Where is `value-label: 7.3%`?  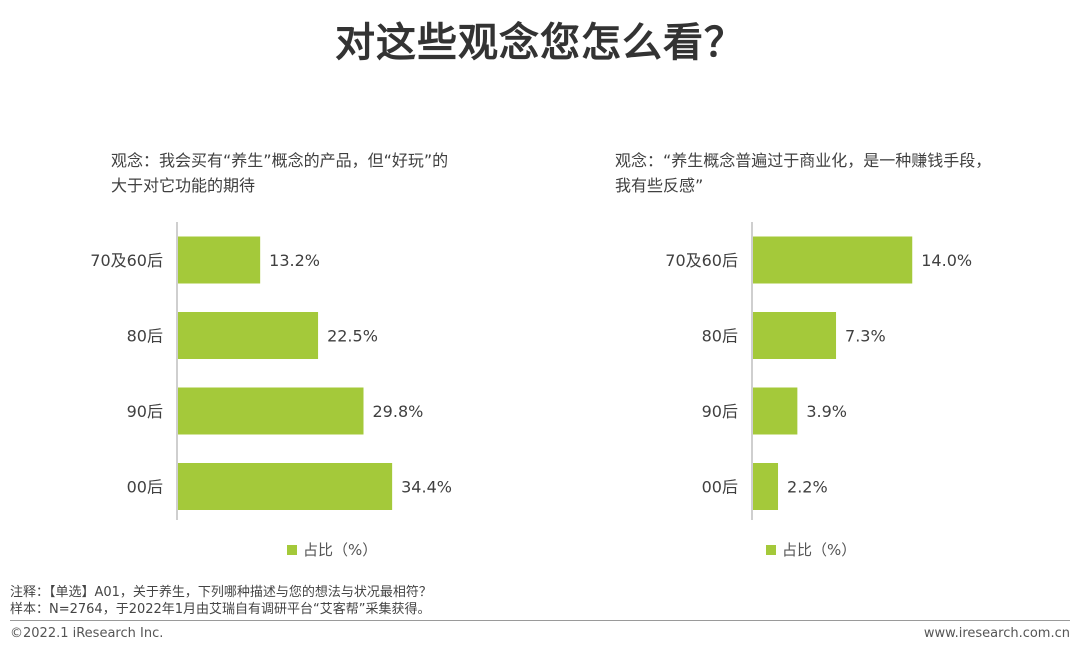
value-label: 7.3% is located at coordinates (865, 336).